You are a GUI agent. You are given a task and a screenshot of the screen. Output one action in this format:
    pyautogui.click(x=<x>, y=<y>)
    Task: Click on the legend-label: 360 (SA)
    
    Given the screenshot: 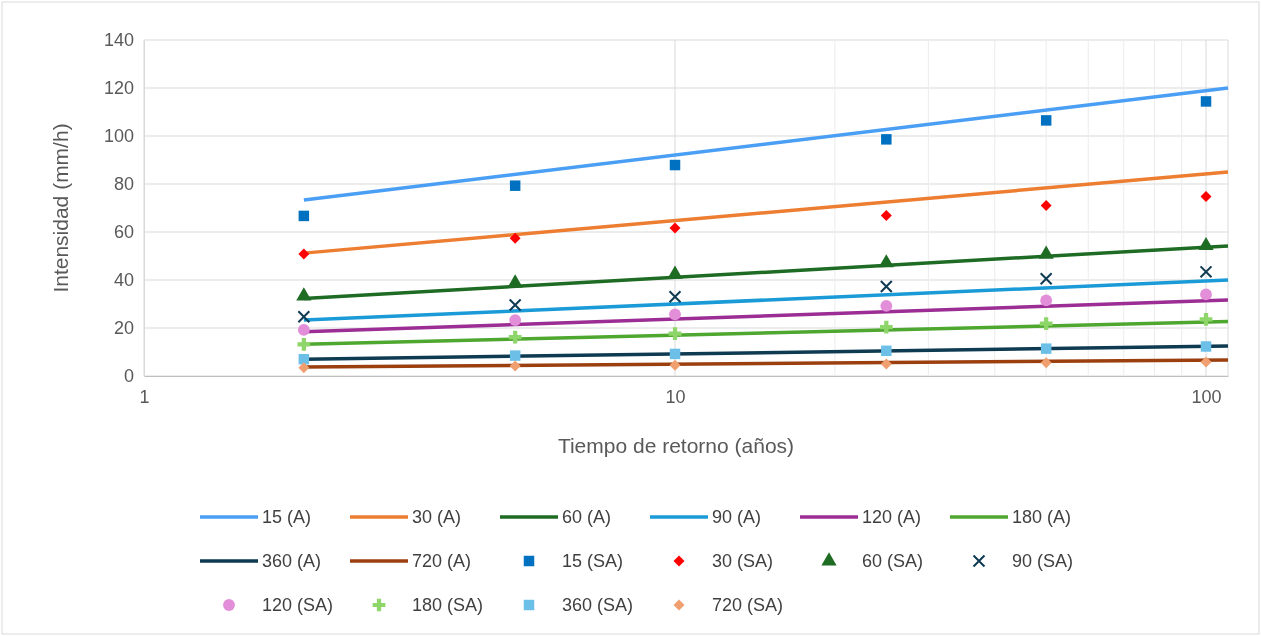 What is the action you would take?
    pyautogui.click(x=598, y=605)
    